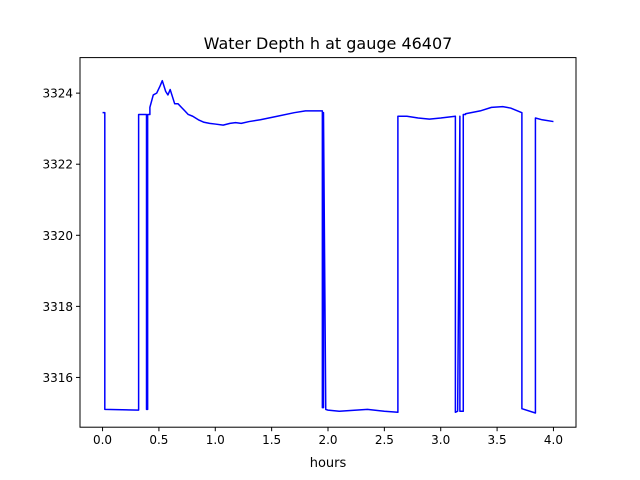 The image size is (640, 480). I want to click on chart-title: Water Depth h at gauge 46407, so click(328, 43).